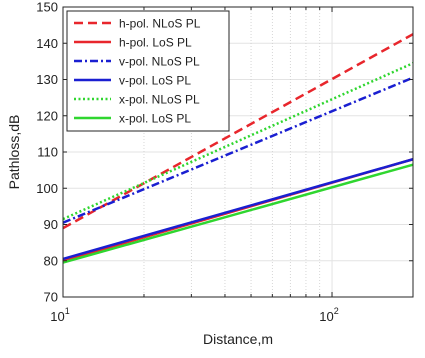 This screenshot has width=425, height=358. Describe the element at coordinates (47, 43) in the screenshot. I see `y-tick-label: 140` at that location.